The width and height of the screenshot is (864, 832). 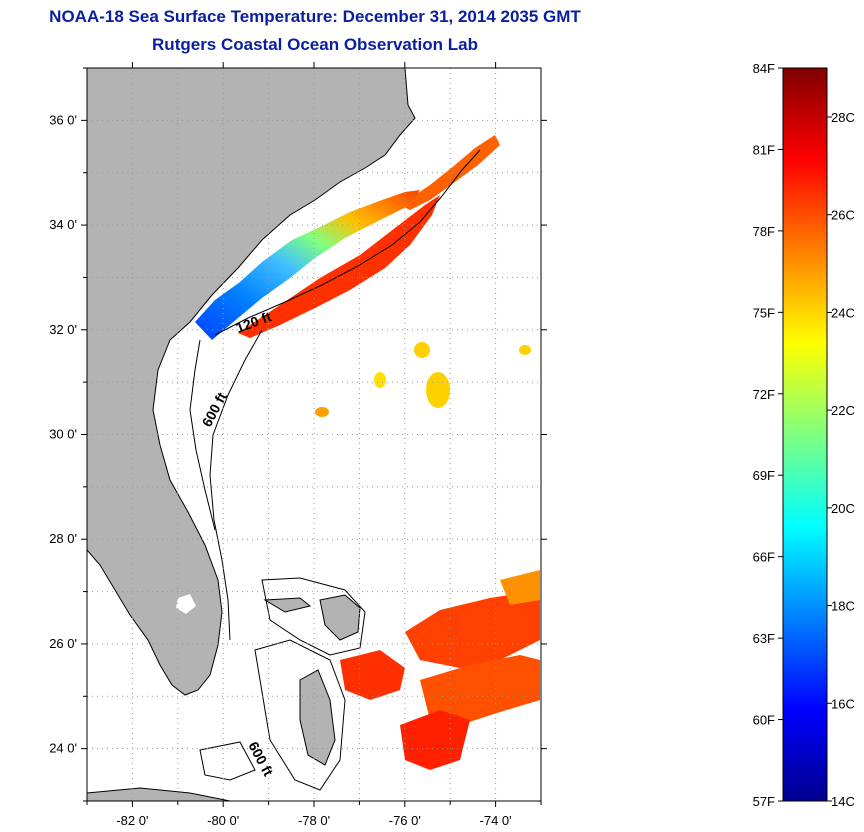 What do you see at coordinates (841, 459) in the screenshot?
I see `colorbar-celsius-labels: 28C 26C 24C 22C 20C 18C 16C 14C` at bounding box center [841, 459].